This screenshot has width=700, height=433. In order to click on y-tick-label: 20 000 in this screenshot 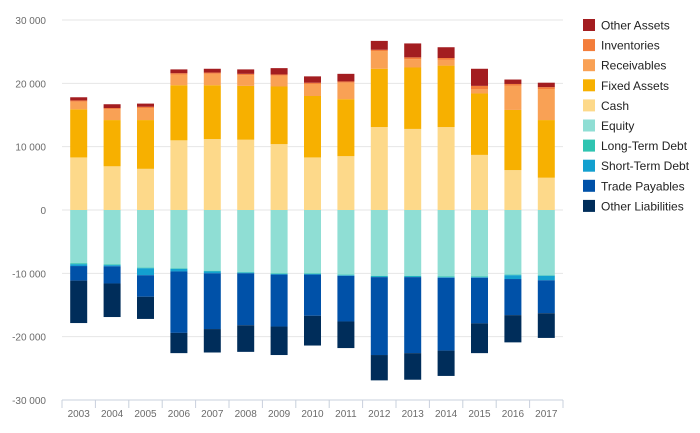, I will do `click(30, 84)`.